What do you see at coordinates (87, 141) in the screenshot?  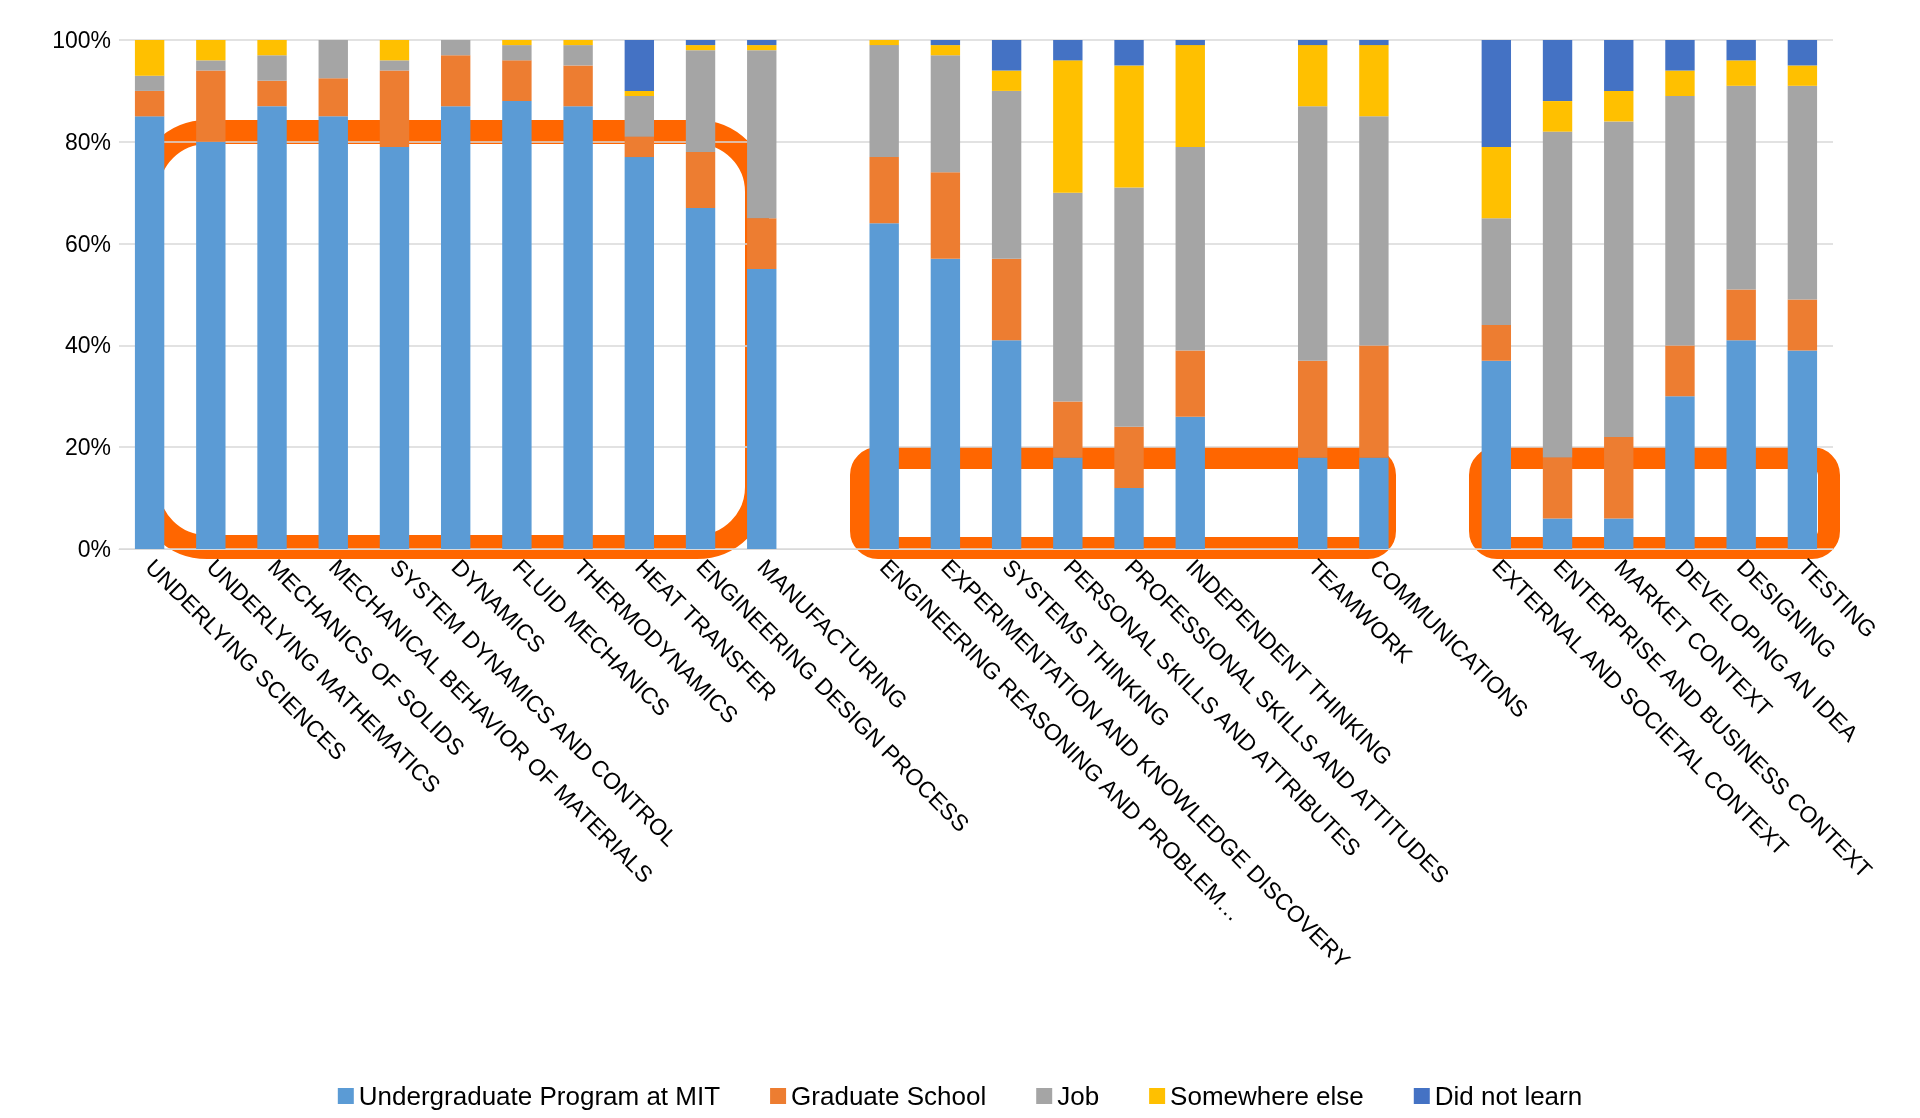 I see `y-tick-label: 80%` at bounding box center [87, 141].